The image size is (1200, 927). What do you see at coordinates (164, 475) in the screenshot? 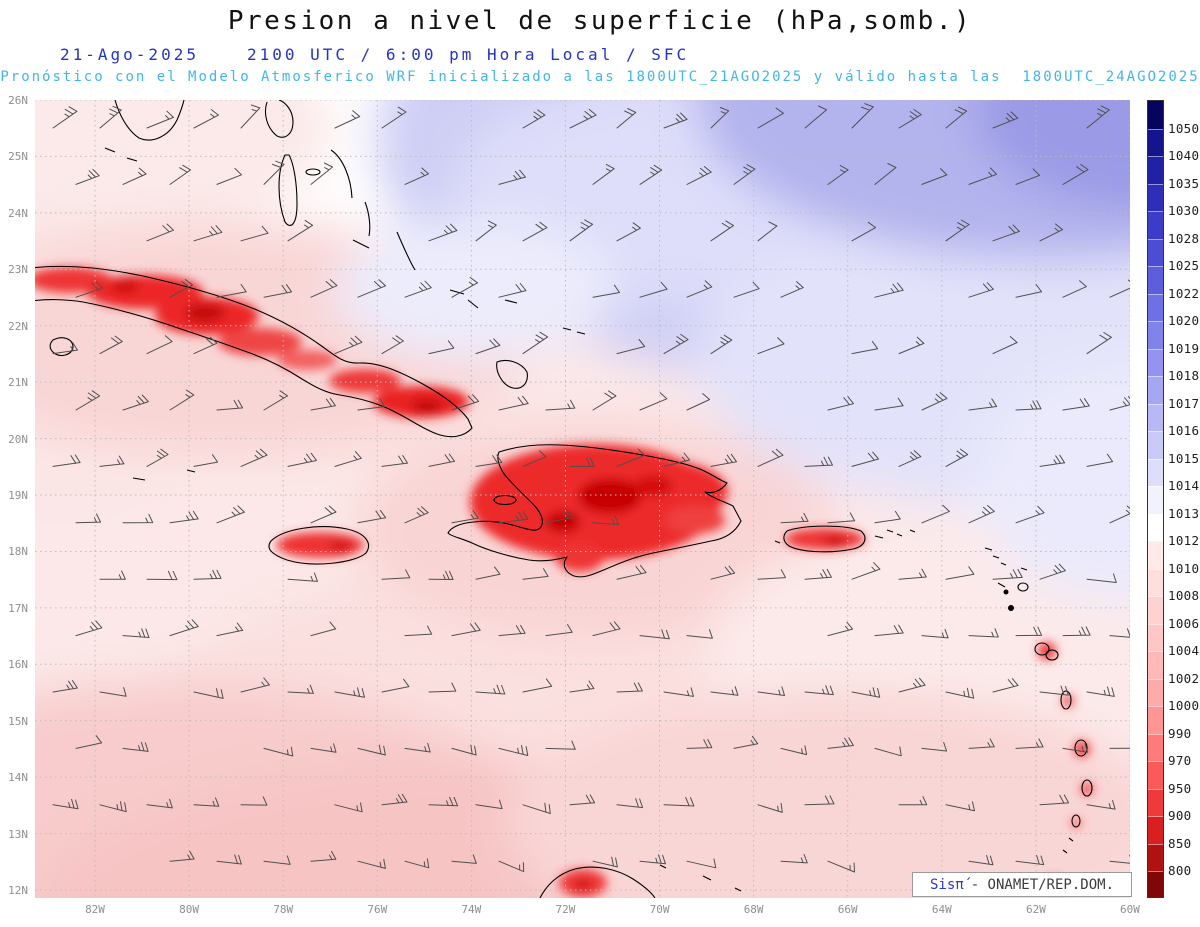
I see `cayman-islands` at bounding box center [164, 475].